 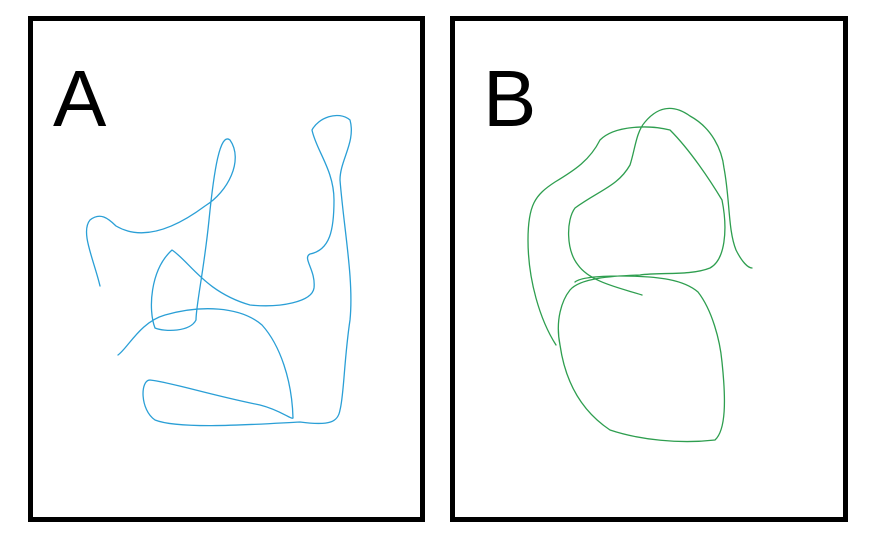 I want to click on panel-label-a: A, so click(x=79, y=99).